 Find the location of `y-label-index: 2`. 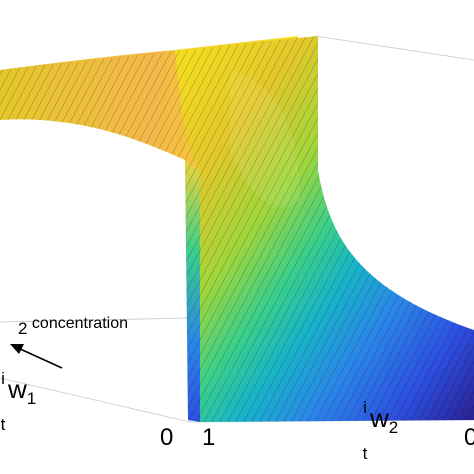

y-label-index: 2 is located at coordinates (393, 427).